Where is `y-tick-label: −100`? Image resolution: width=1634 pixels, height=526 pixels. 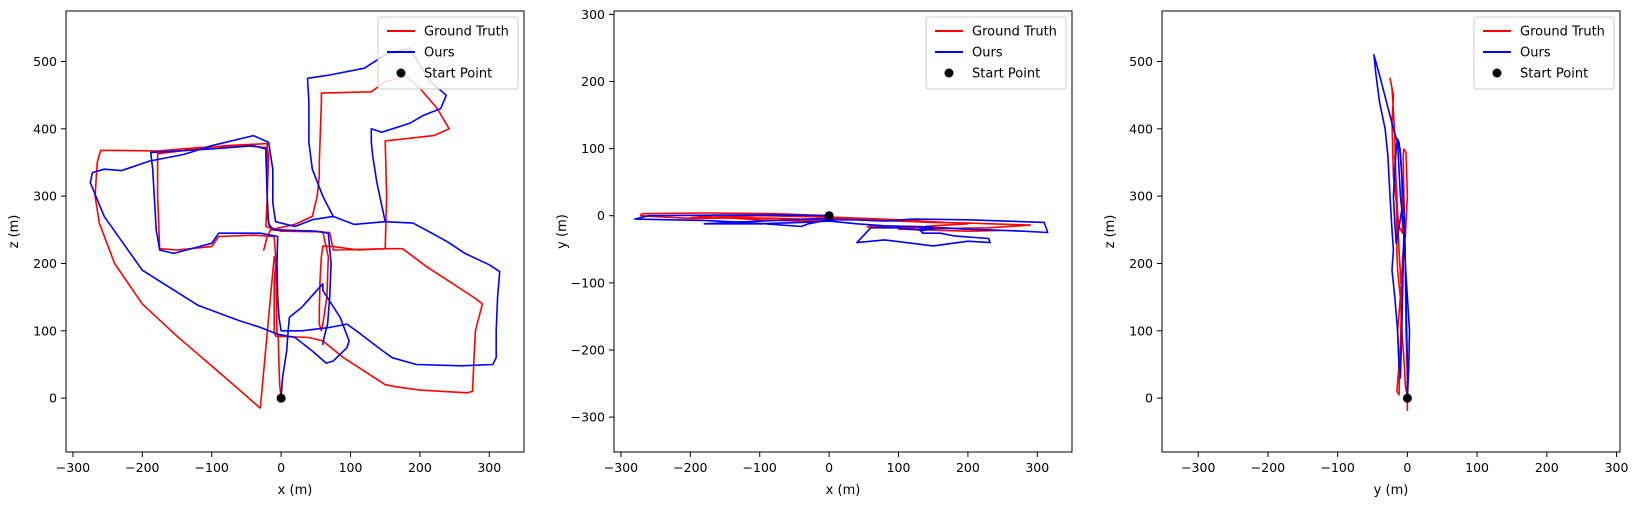 y-tick-label: −100 is located at coordinates (588, 282).